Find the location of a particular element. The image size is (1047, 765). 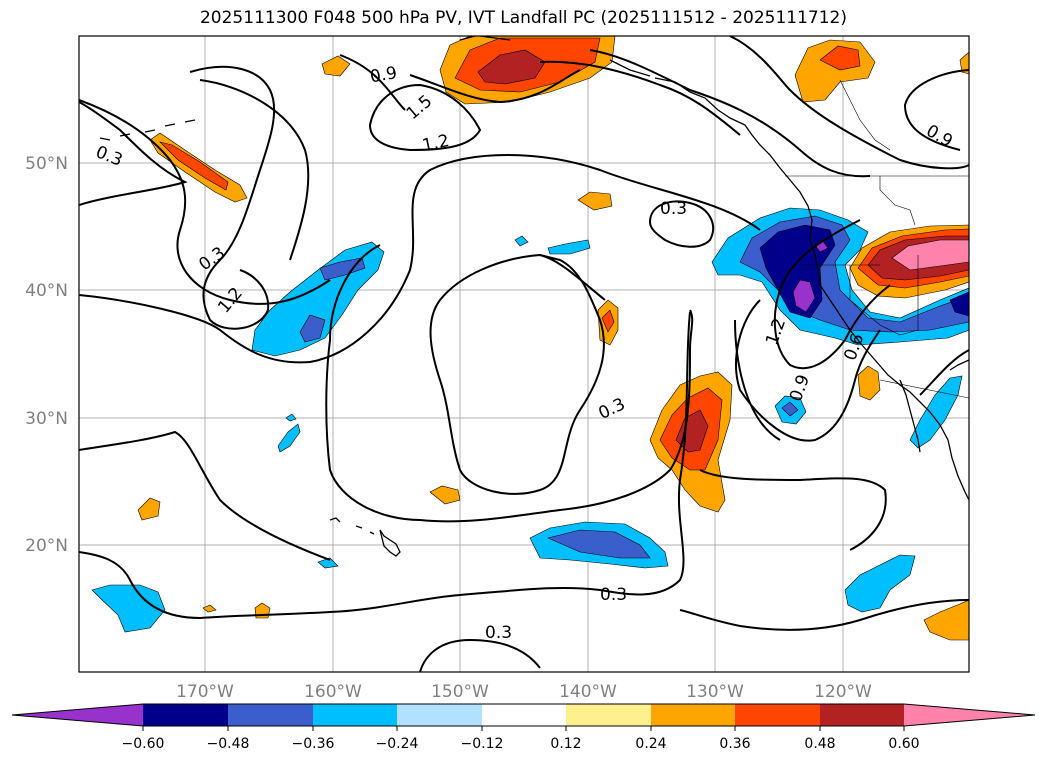

lat-tick-label: 50°N is located at coordinates (46, 164).